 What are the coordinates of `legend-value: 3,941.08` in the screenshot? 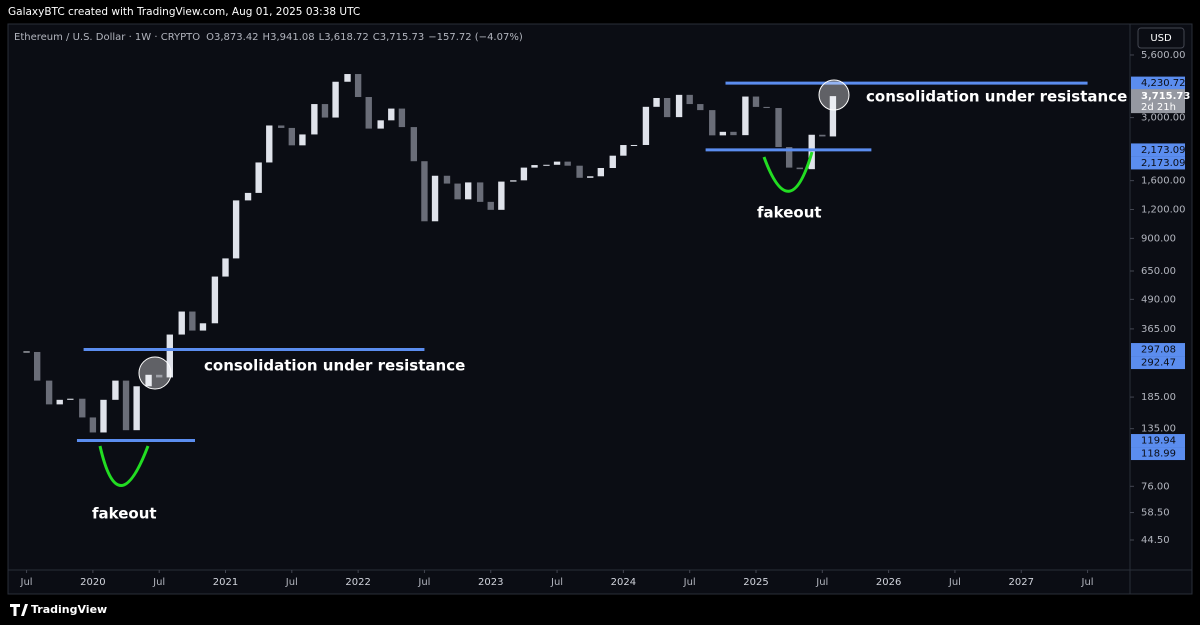 It's located at (292, 37).